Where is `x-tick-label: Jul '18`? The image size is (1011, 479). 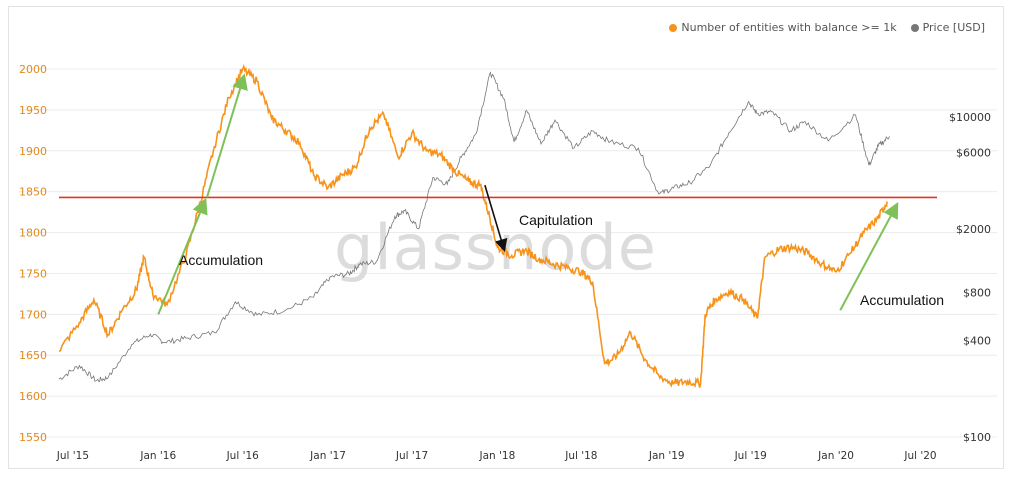 x-tick-label: Jul '18 is located at coordinates (580, 456).